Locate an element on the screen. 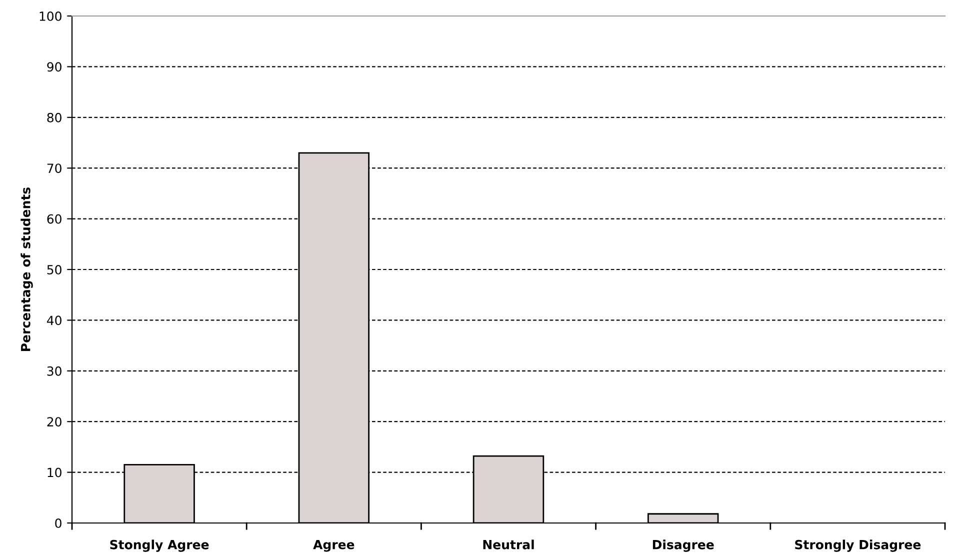  x-tick-label: Strongly Disagree is located at coordinates (858, 546).